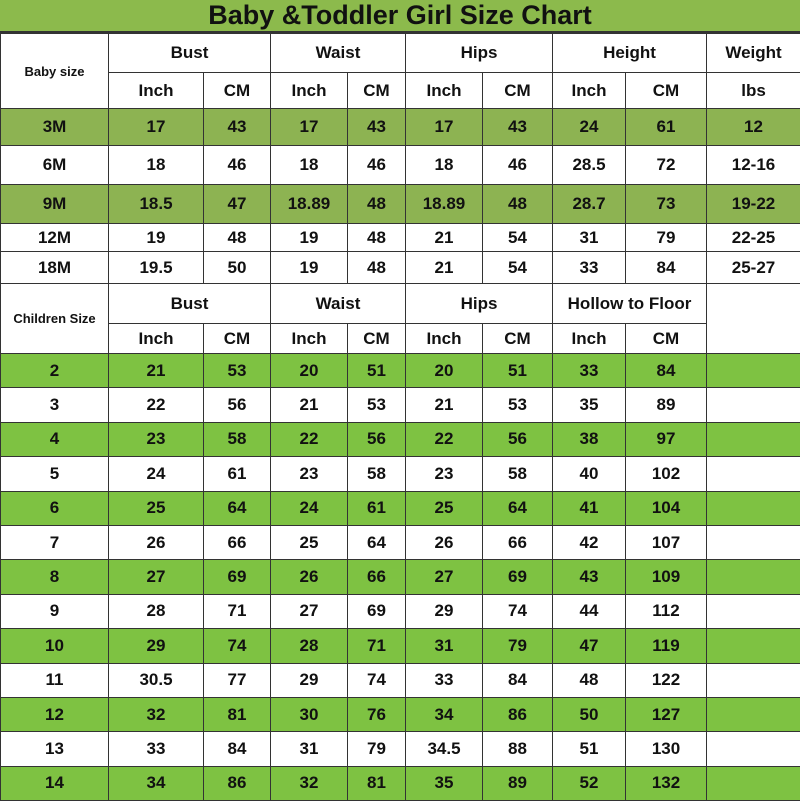 The image size is (800, 801). Describe the element at coordinates (589, 783) in the screenshot. I see `value-cell: 52` at that location.